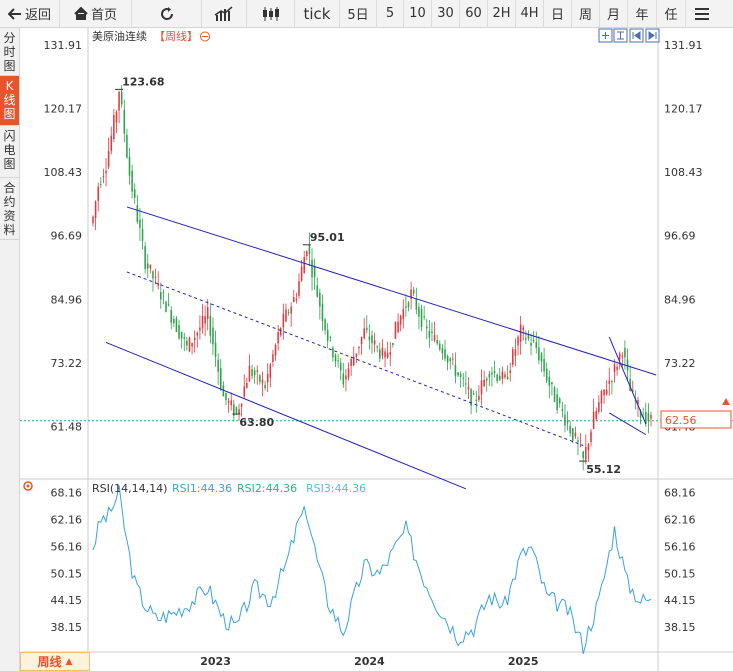 This screenshot has height=671, width=733. Describe the element at coordinates (271, 13) in the screenshot. I see `candle-style-button` at that location.